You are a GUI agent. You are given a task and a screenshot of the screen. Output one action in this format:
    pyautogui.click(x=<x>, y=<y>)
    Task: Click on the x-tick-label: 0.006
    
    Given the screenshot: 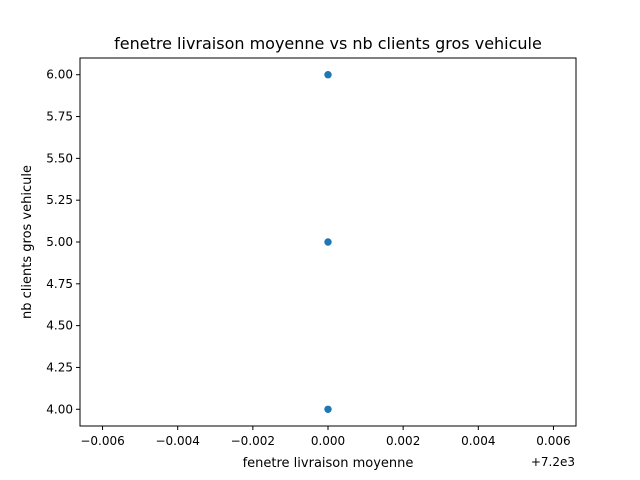 What is the action you would take?
    pyautogui.click(x=553, y=441)
    